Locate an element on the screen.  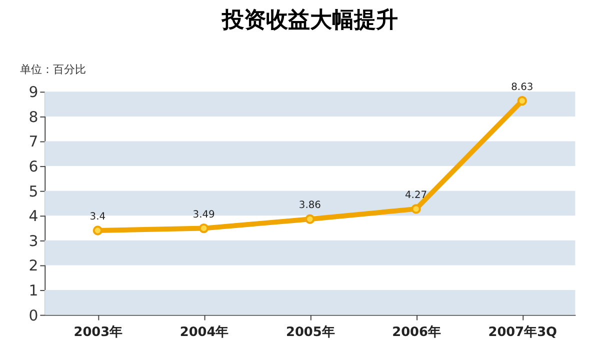
x-tick-label: 2003年 is located at coordinates (98, 332).